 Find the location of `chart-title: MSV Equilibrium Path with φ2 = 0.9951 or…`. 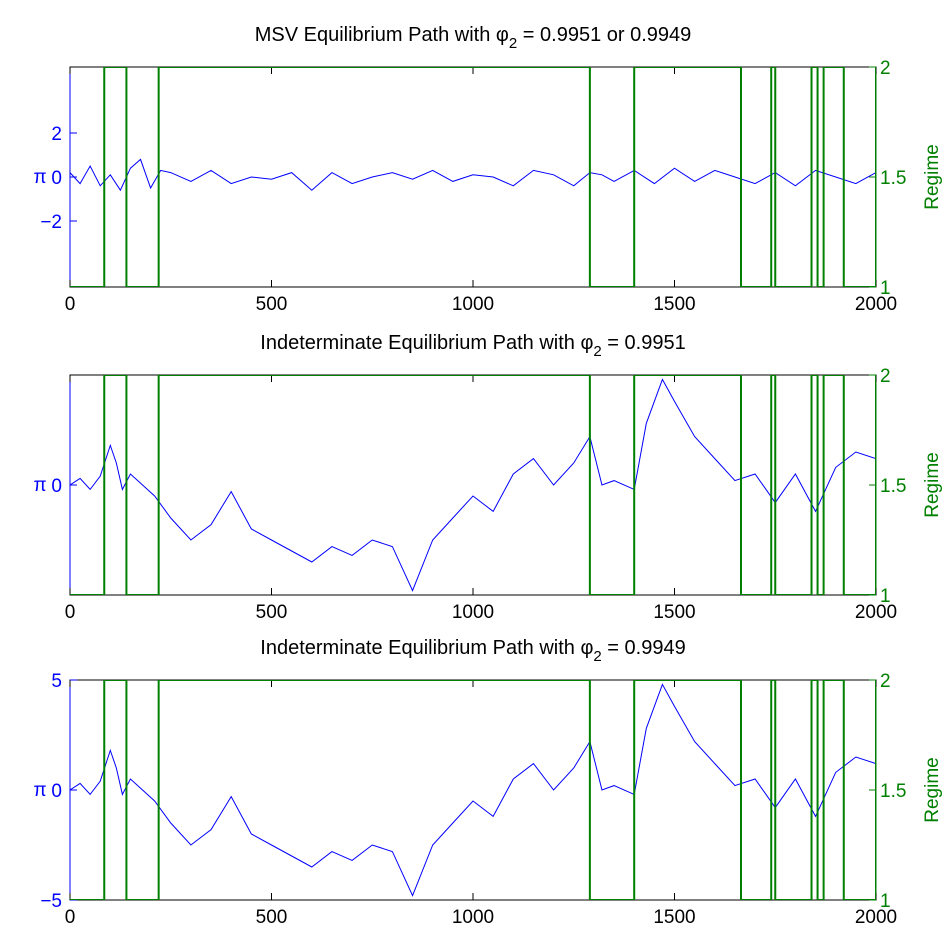

chart-title: MSV Equilibrium Path with φ2 = 0.9951 or… is located at coordinates (473, 38).